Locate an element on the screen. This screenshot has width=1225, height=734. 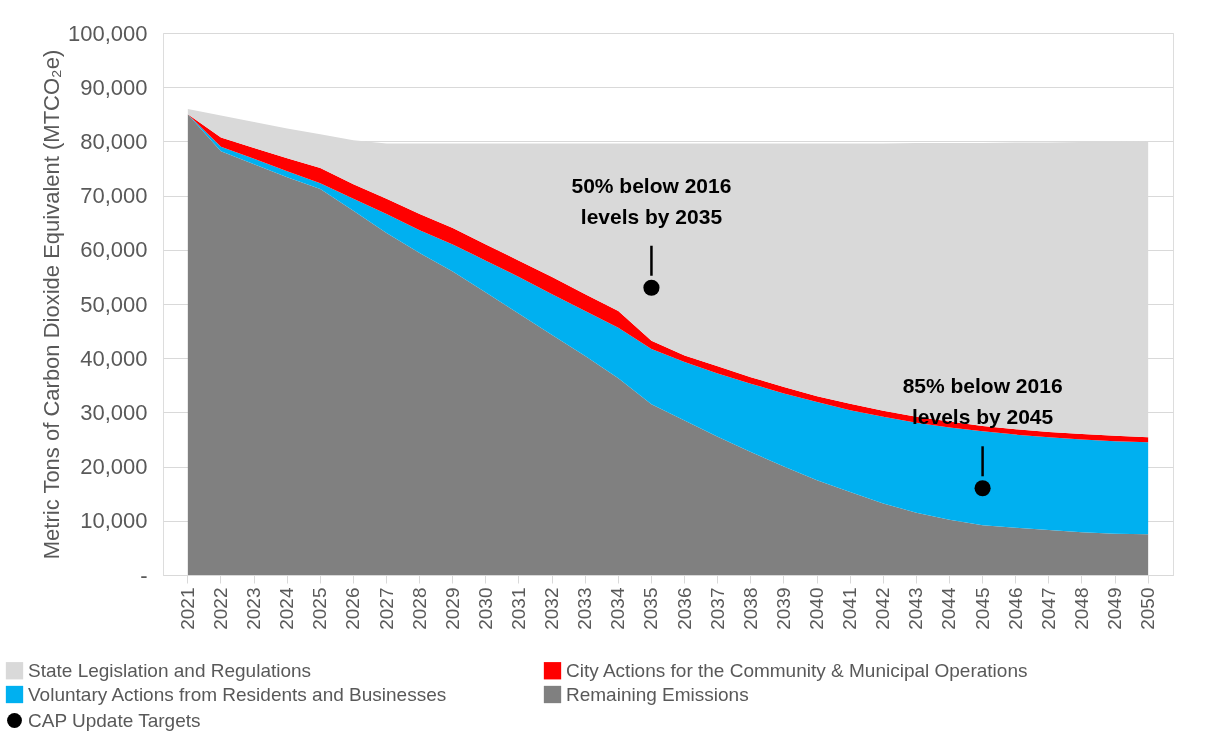
legend-label: State Legislation and Regulations is located at coordinates (170, 670).